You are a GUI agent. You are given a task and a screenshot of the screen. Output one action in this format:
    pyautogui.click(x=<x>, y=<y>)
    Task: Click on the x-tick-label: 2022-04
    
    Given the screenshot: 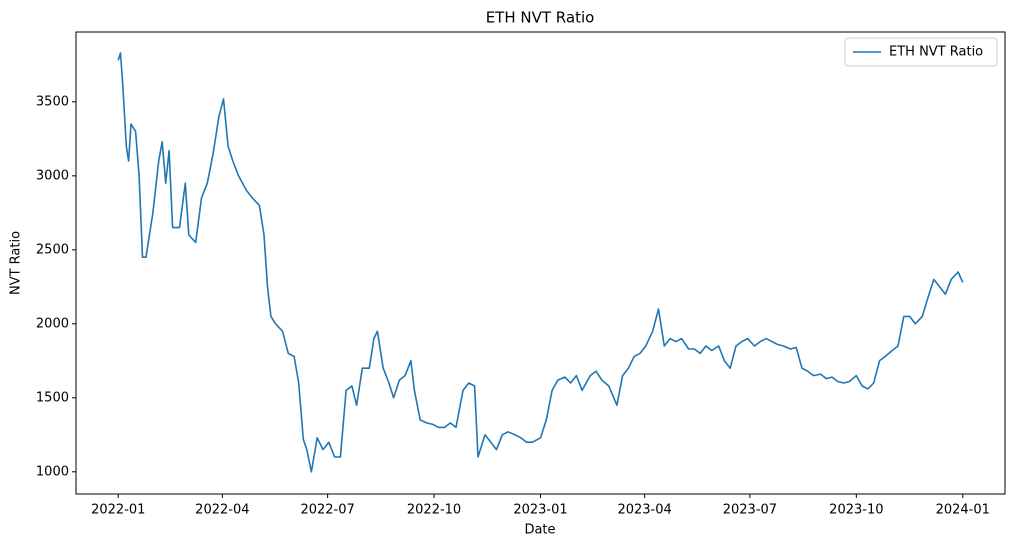 What is the action you would take?
    pyautogui.click(x=222, y=510)
    